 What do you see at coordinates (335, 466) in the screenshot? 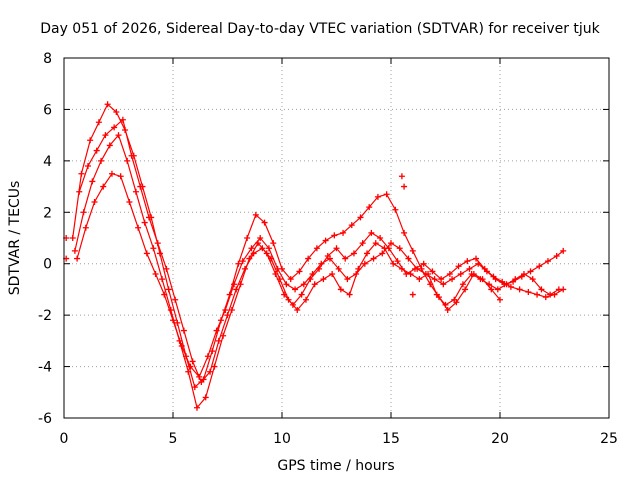
I see `x-axis-label: GPS time / hours` at bounding box center [335, 466].